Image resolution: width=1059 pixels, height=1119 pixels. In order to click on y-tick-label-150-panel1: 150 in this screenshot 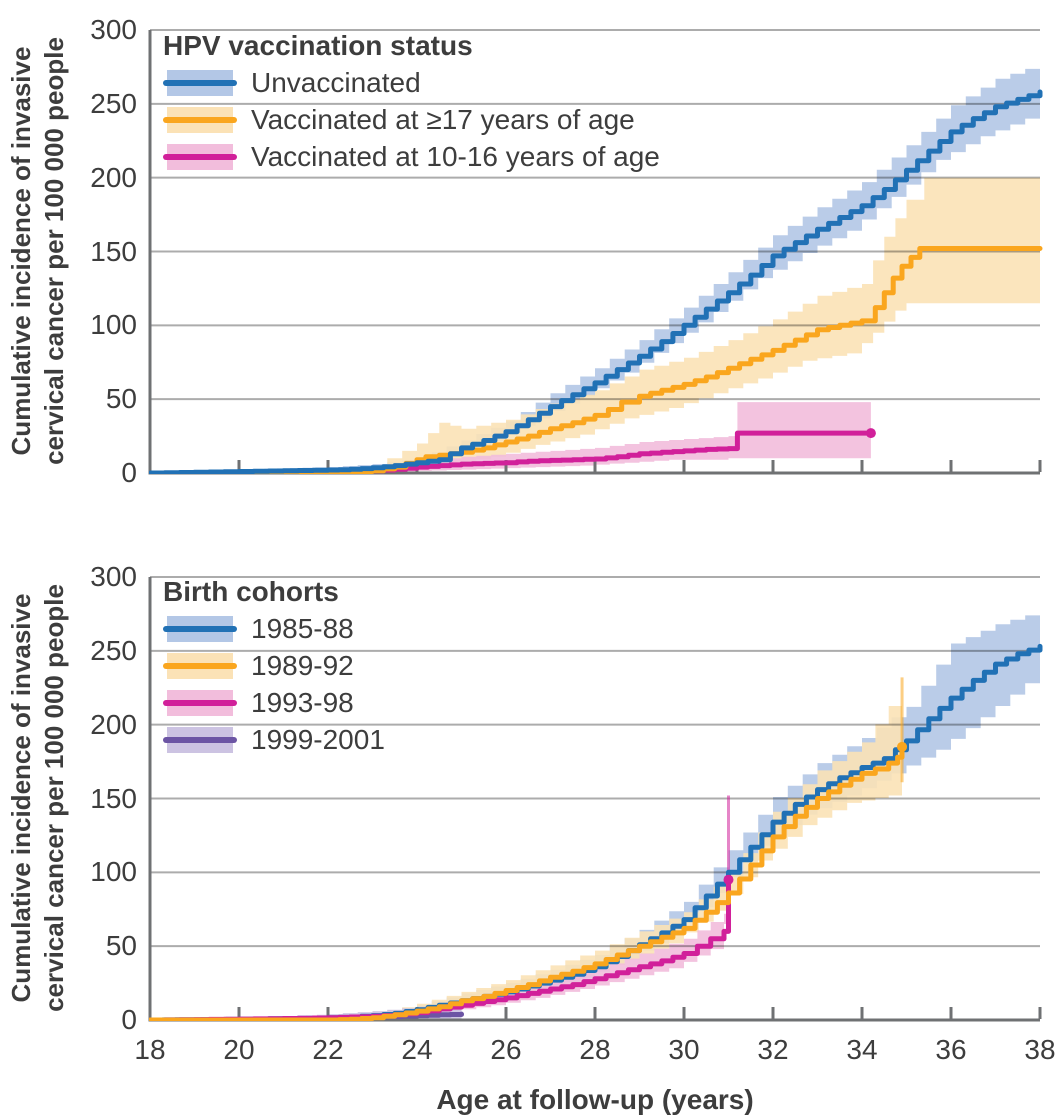, I will do `click(113, 798)`.